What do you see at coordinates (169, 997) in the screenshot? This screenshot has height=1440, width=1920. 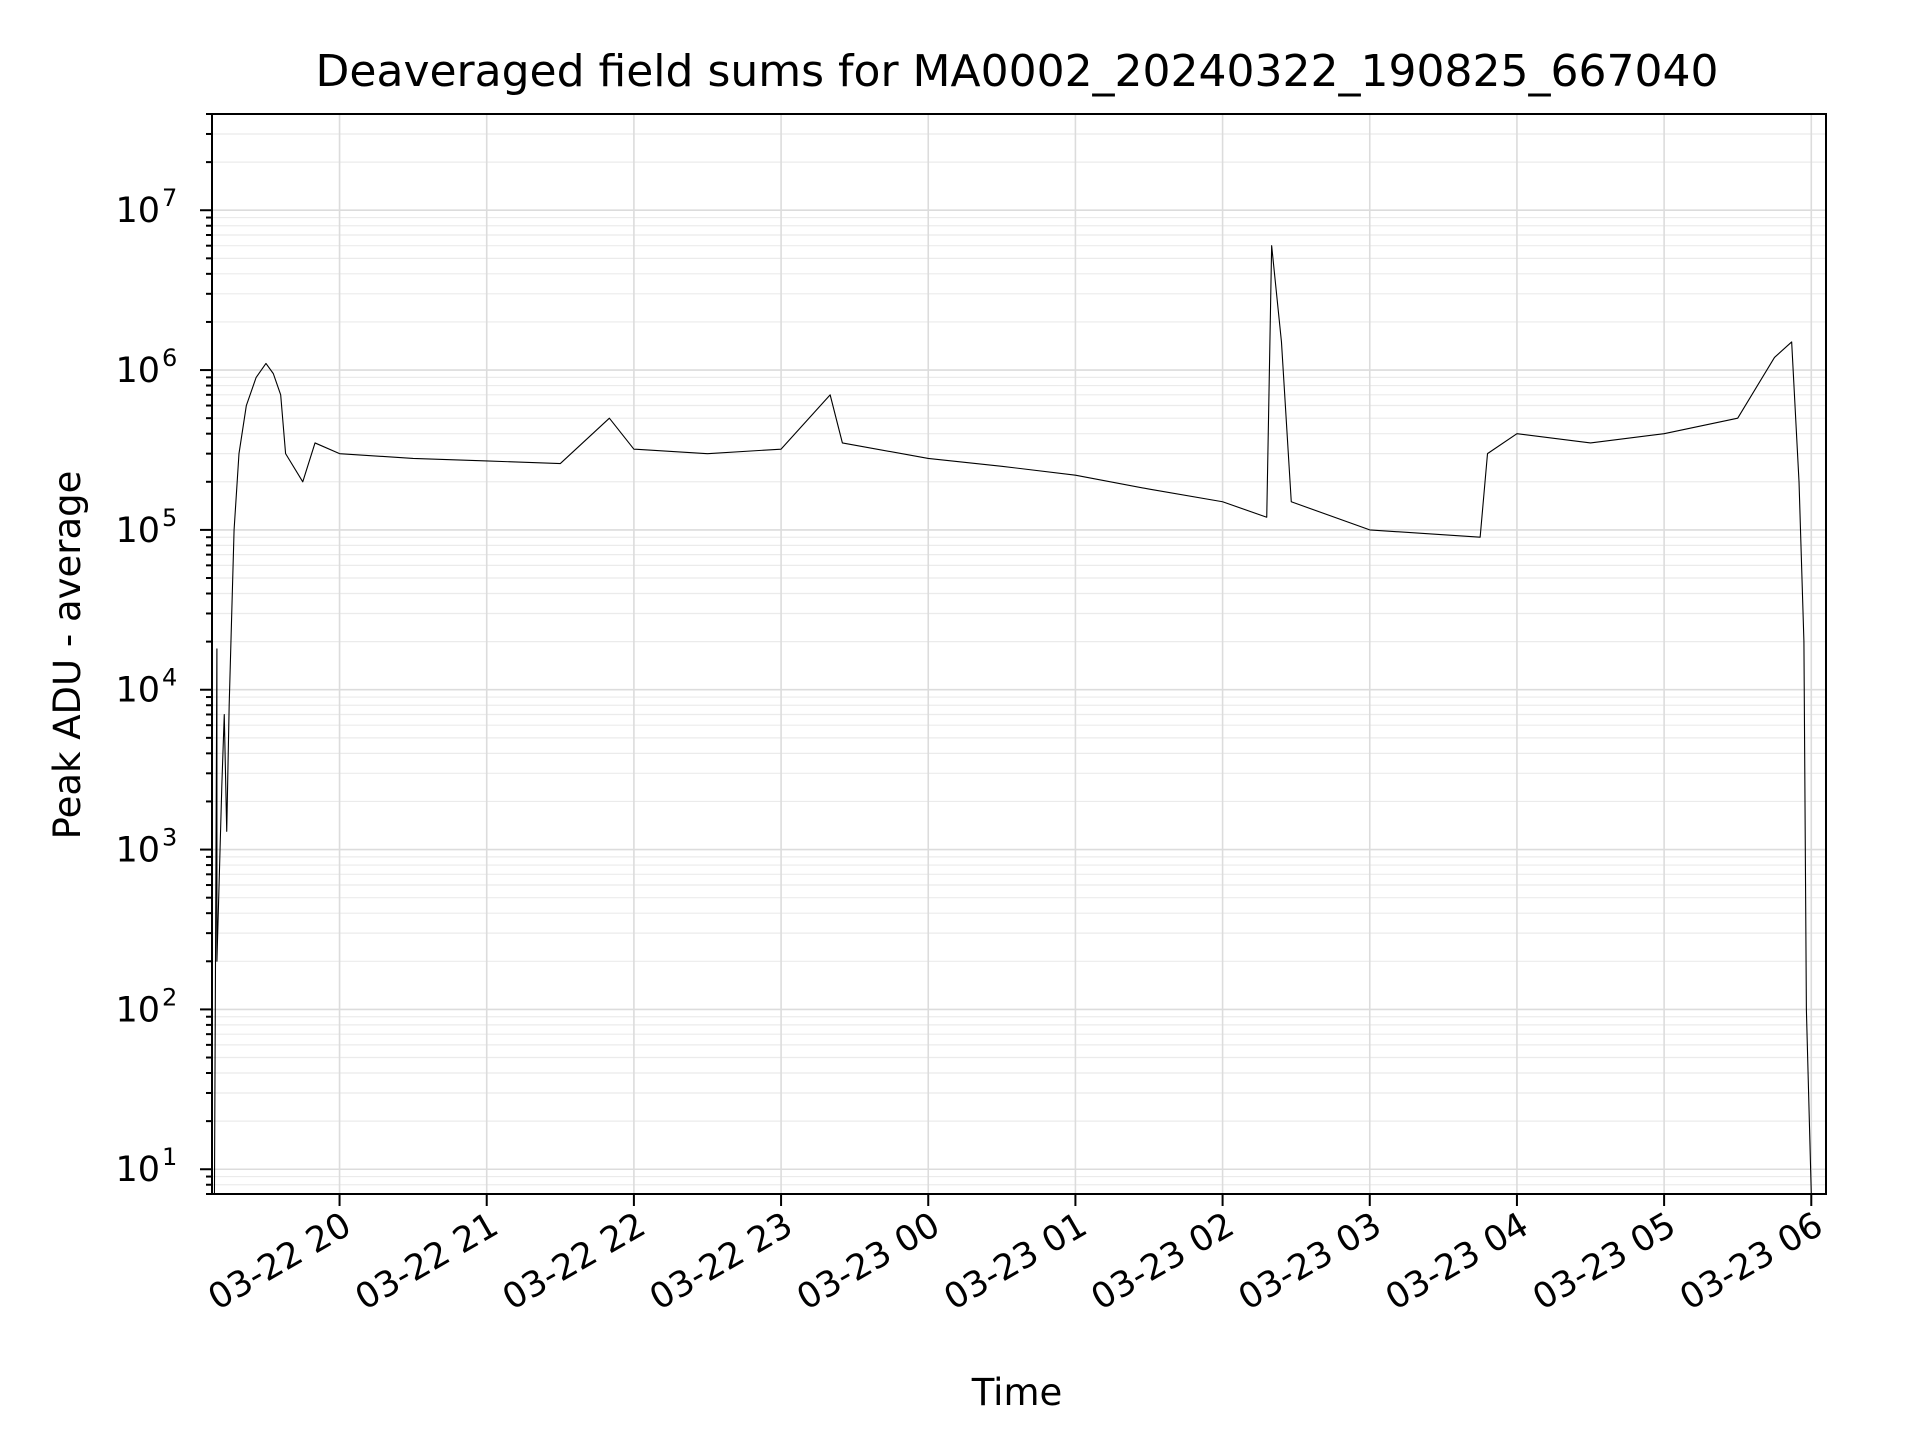 I see `y-tick-exponent: 2` at bounding box center [169, 997].